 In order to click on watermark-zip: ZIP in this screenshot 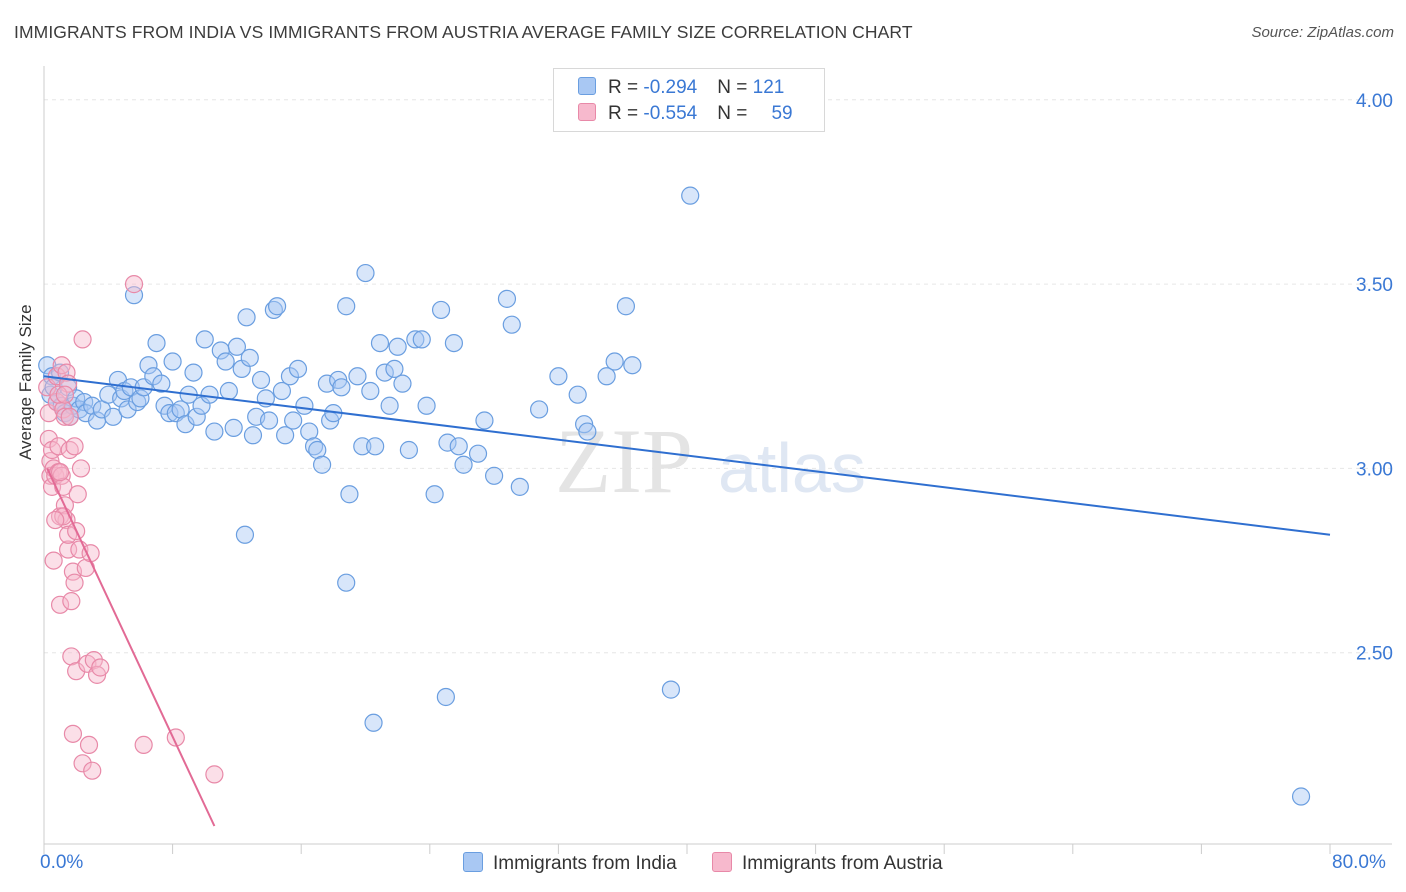, I will do `click(624, 461)`.